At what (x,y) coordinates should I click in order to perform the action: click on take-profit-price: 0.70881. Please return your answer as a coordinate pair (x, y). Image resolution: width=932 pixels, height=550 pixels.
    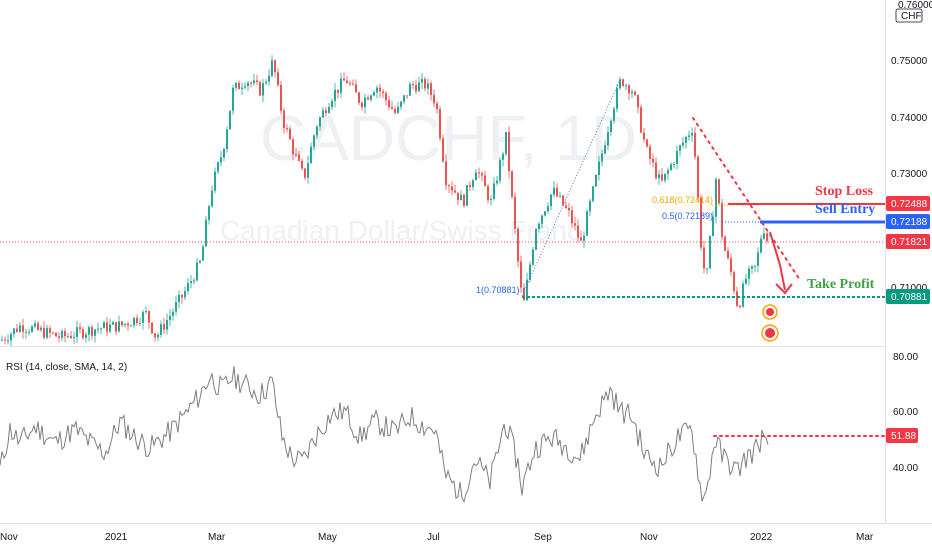
    Looking at the image, I should click on (909, 297).